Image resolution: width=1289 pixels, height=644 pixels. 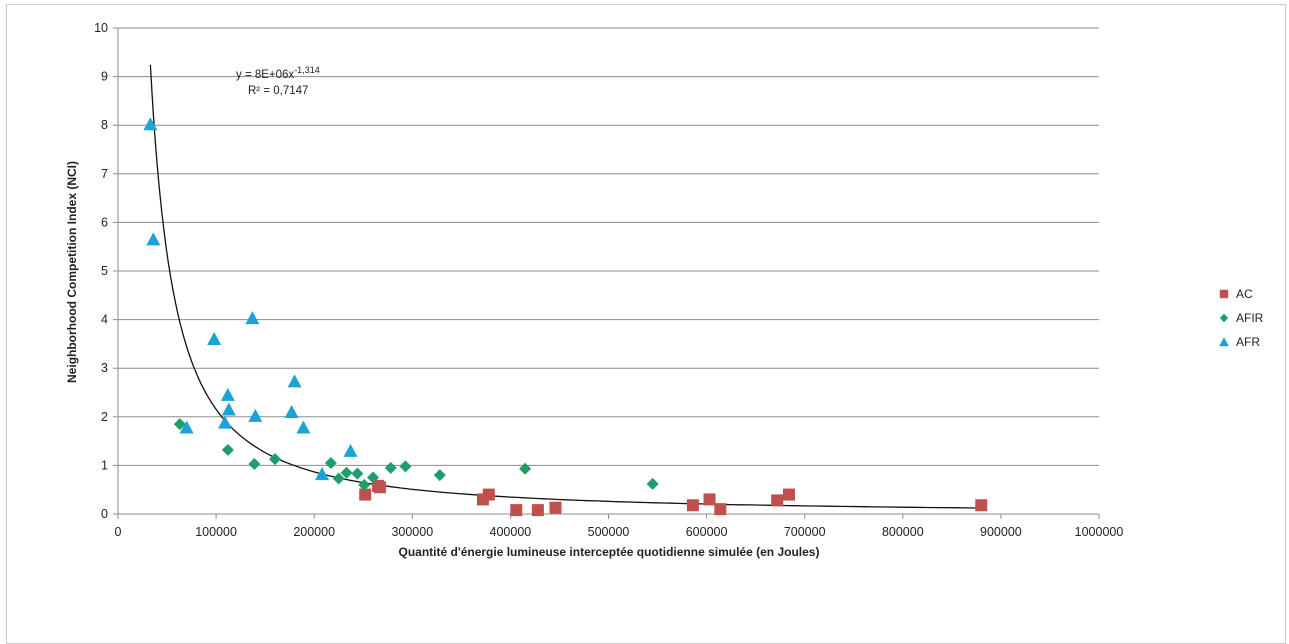 I want to click on legend-marker-afr, so click(x=1224, y=342).